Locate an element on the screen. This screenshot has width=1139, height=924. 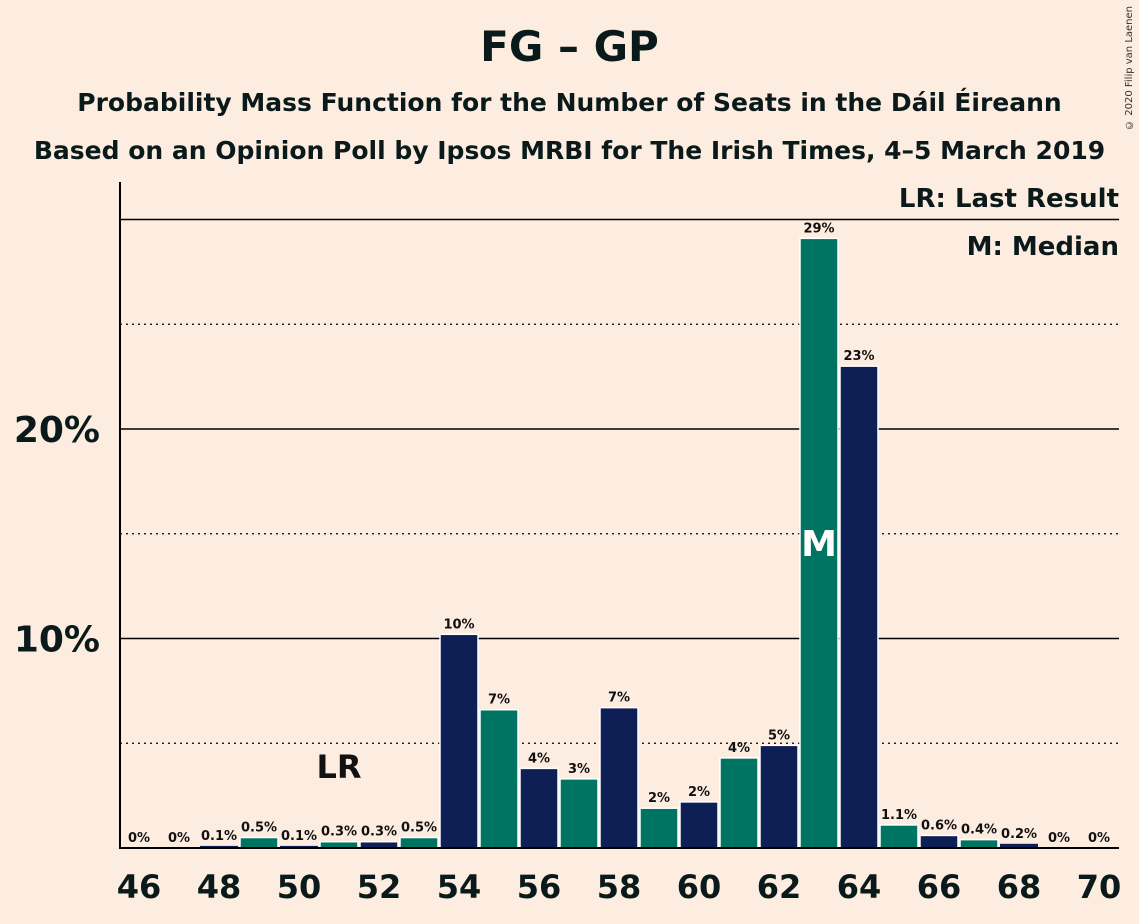
x-tick-label: 48 is located at coordinates (219, 887).